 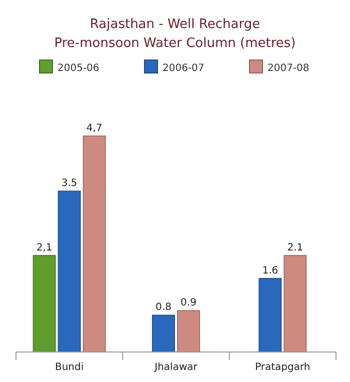 What do you see at coordinates (289, 68) in the screenshot?
I see `legend-label: 2007-08` at bounding box center [289, 68].